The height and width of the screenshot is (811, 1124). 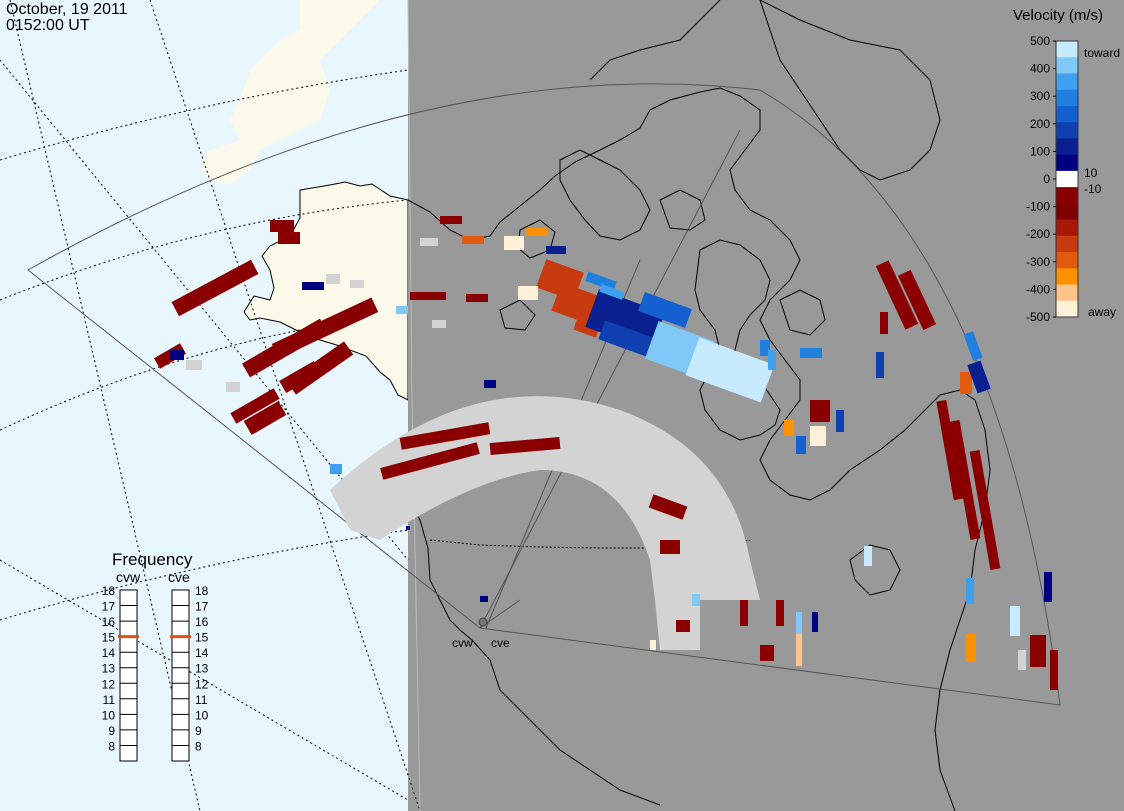 What do you see at coordinates (1093, 189) in the screenshot?
I see `velocity-near-zero-lower: -10` at bounding box center [1093, 189].